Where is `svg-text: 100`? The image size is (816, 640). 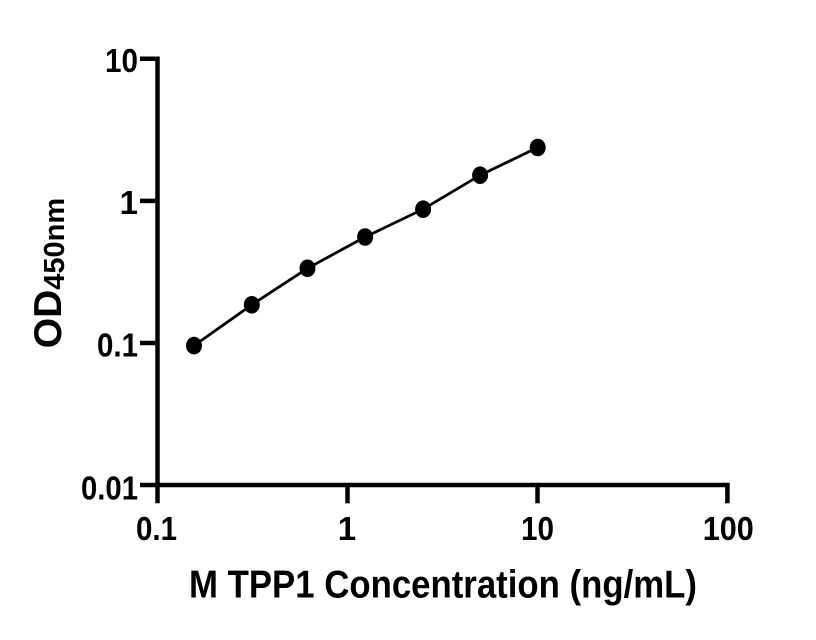 svg-text: 100 is located at coordinates (728, 528).